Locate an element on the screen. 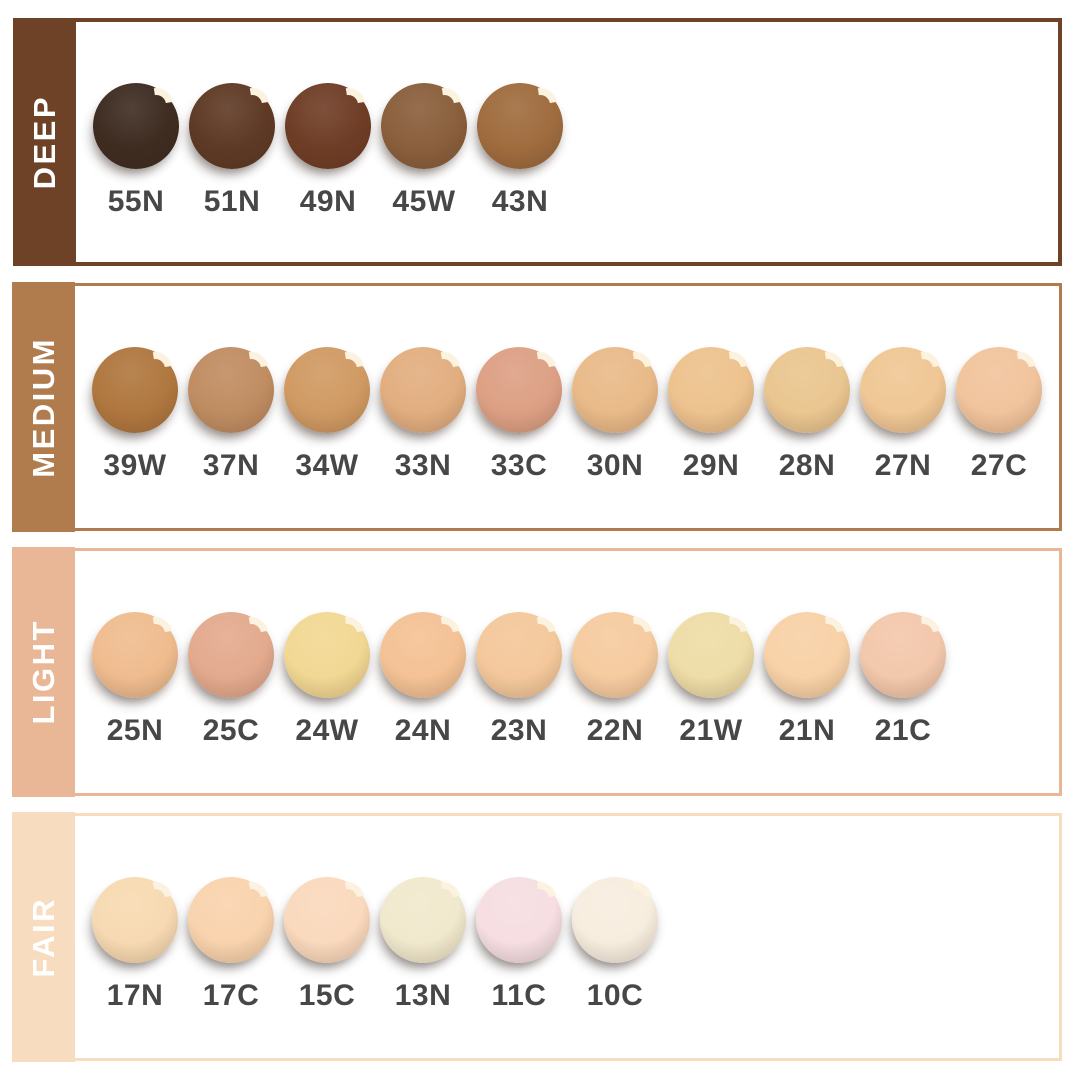 This screenshot has width=1080, height=1080. shade-code-label: 13N is located at coordinates (423, 995).